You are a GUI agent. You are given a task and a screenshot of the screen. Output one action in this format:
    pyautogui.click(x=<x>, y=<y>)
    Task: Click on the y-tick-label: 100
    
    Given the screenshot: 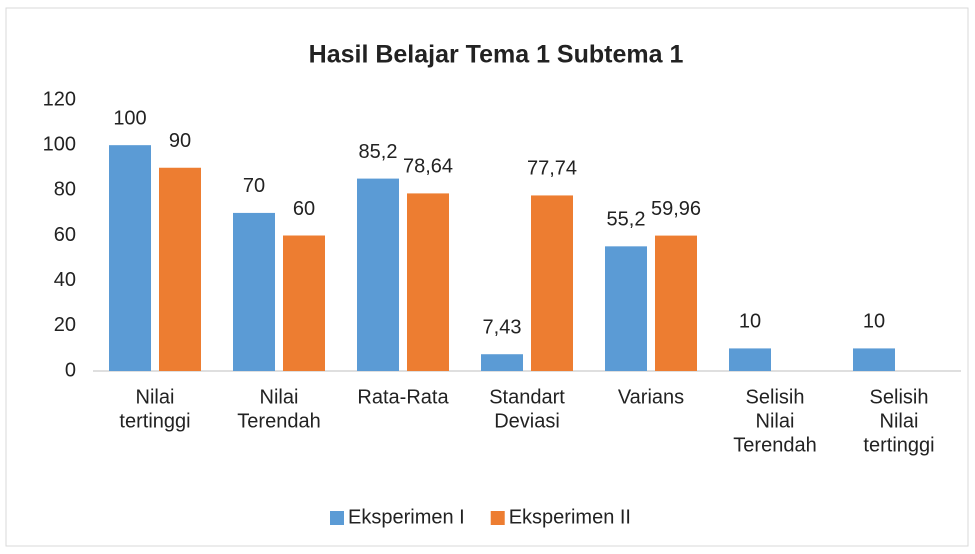 What is the action you would take?
    pyautogui.click(x=59, y=144)
    